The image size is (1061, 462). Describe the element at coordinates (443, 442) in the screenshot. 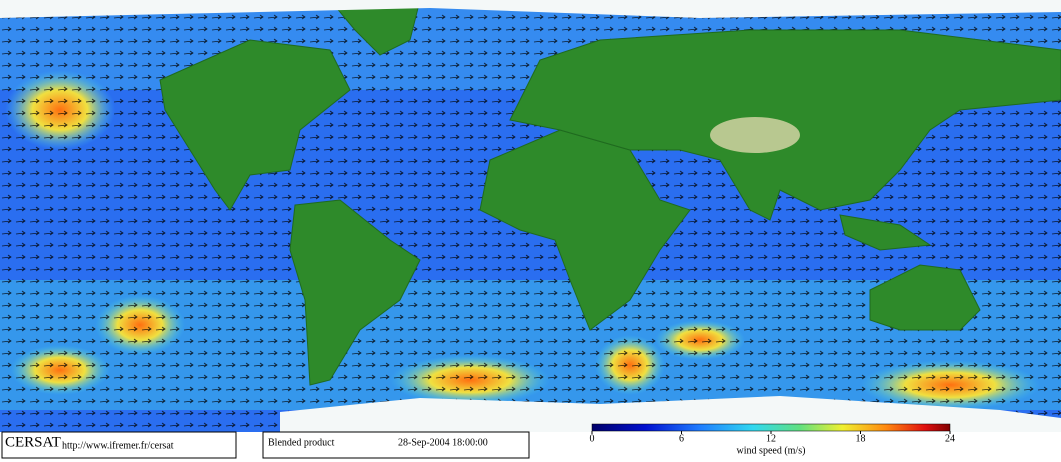

I see `datetime: 28-Sep-2004 18:00:00` at that location.